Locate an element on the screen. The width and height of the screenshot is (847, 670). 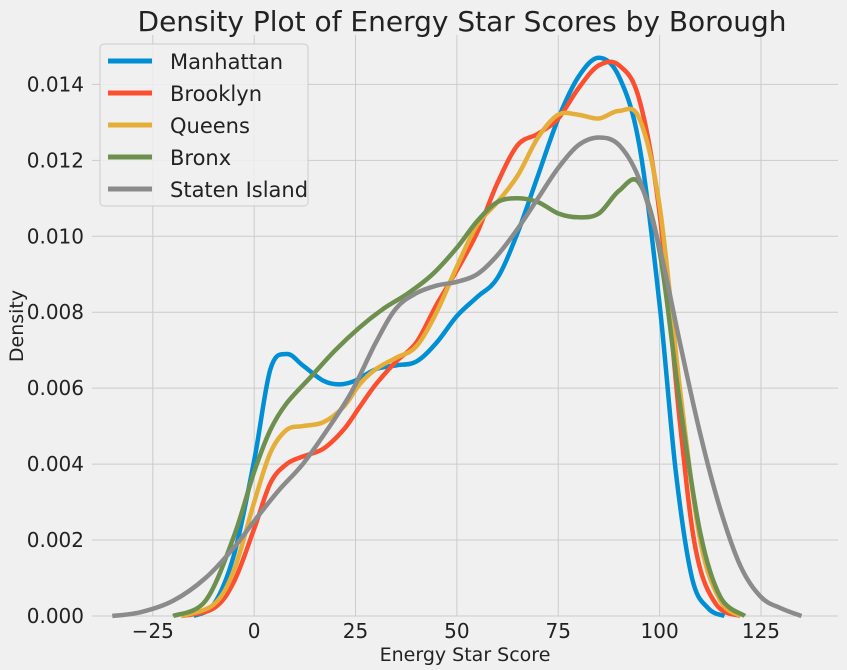
legend-label: Queens is located at coordinates (210, 126).